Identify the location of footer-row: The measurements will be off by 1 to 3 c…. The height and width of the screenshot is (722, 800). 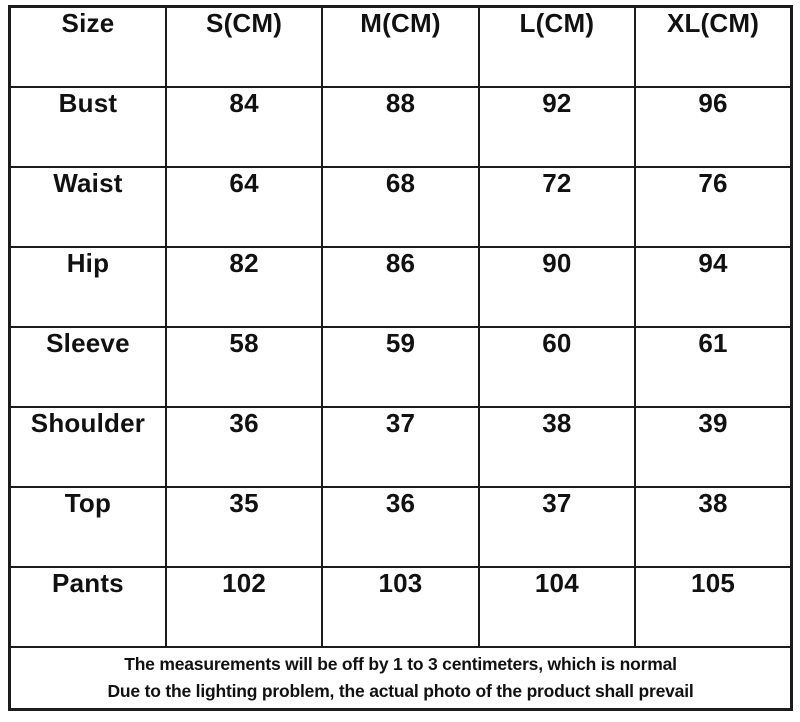
(400, 678).